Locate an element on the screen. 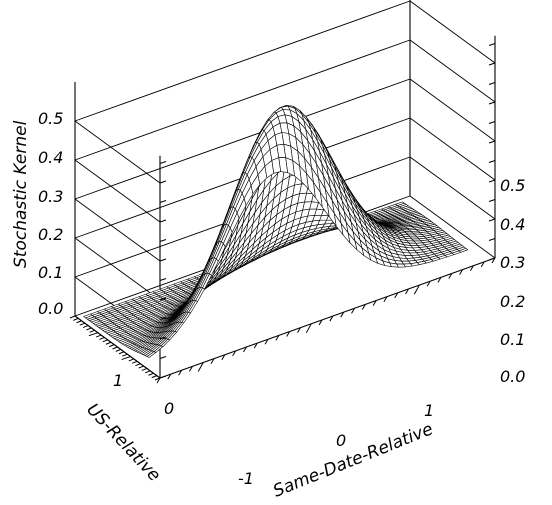 The image size is (552, 505). z-left-tick-label: 0.4 is located at coordinates (50, 157).